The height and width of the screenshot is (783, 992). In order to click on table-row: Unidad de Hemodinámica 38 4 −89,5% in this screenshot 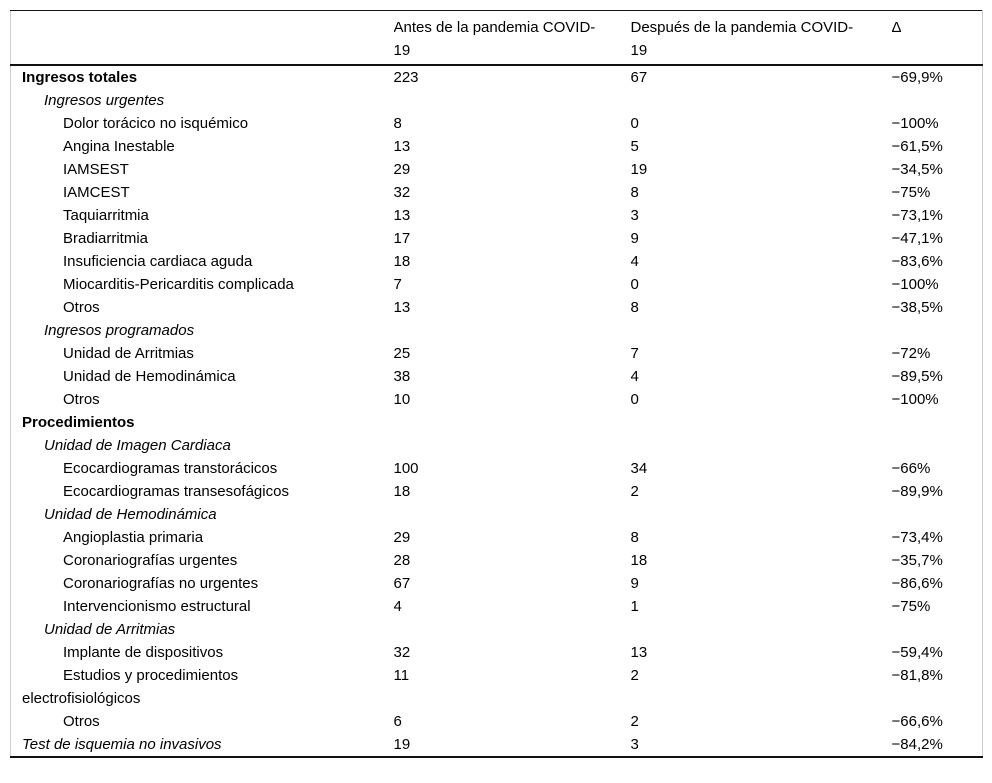, I will do `click(497, 376)`.